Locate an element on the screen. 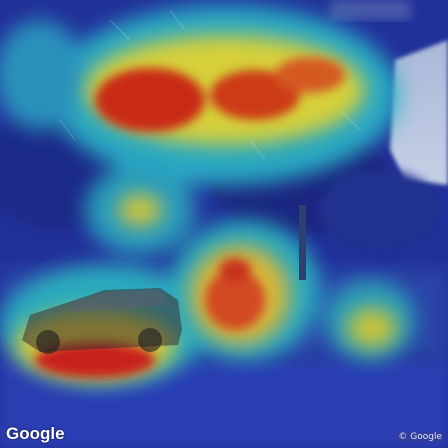 This screenshot has width=448, height=448. tree-trunk is located at coordinates (302, 242).